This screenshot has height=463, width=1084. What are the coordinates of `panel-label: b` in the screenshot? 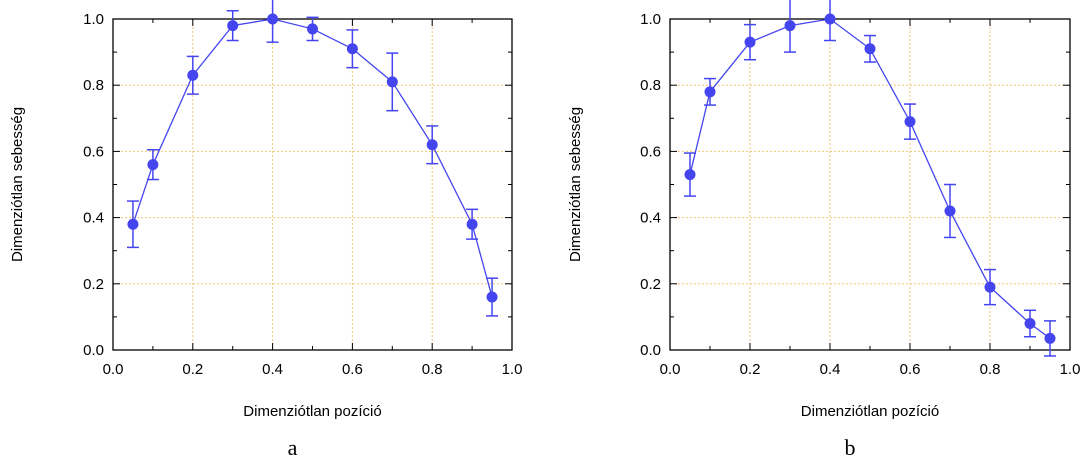 It's located at (850, 447).